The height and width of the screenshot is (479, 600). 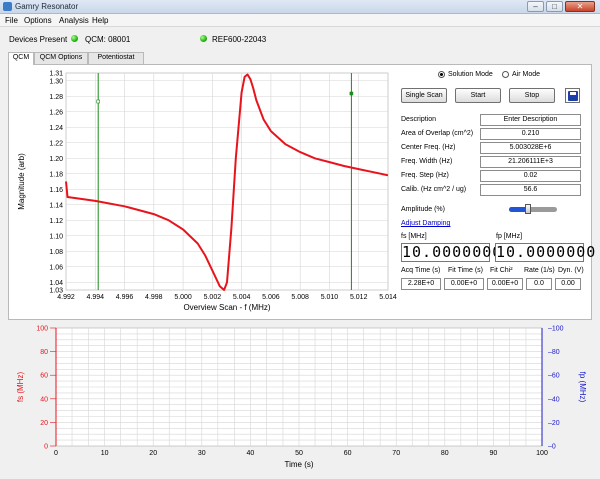 I want to click on area-field: 0.210, so click(x=530, y=134).